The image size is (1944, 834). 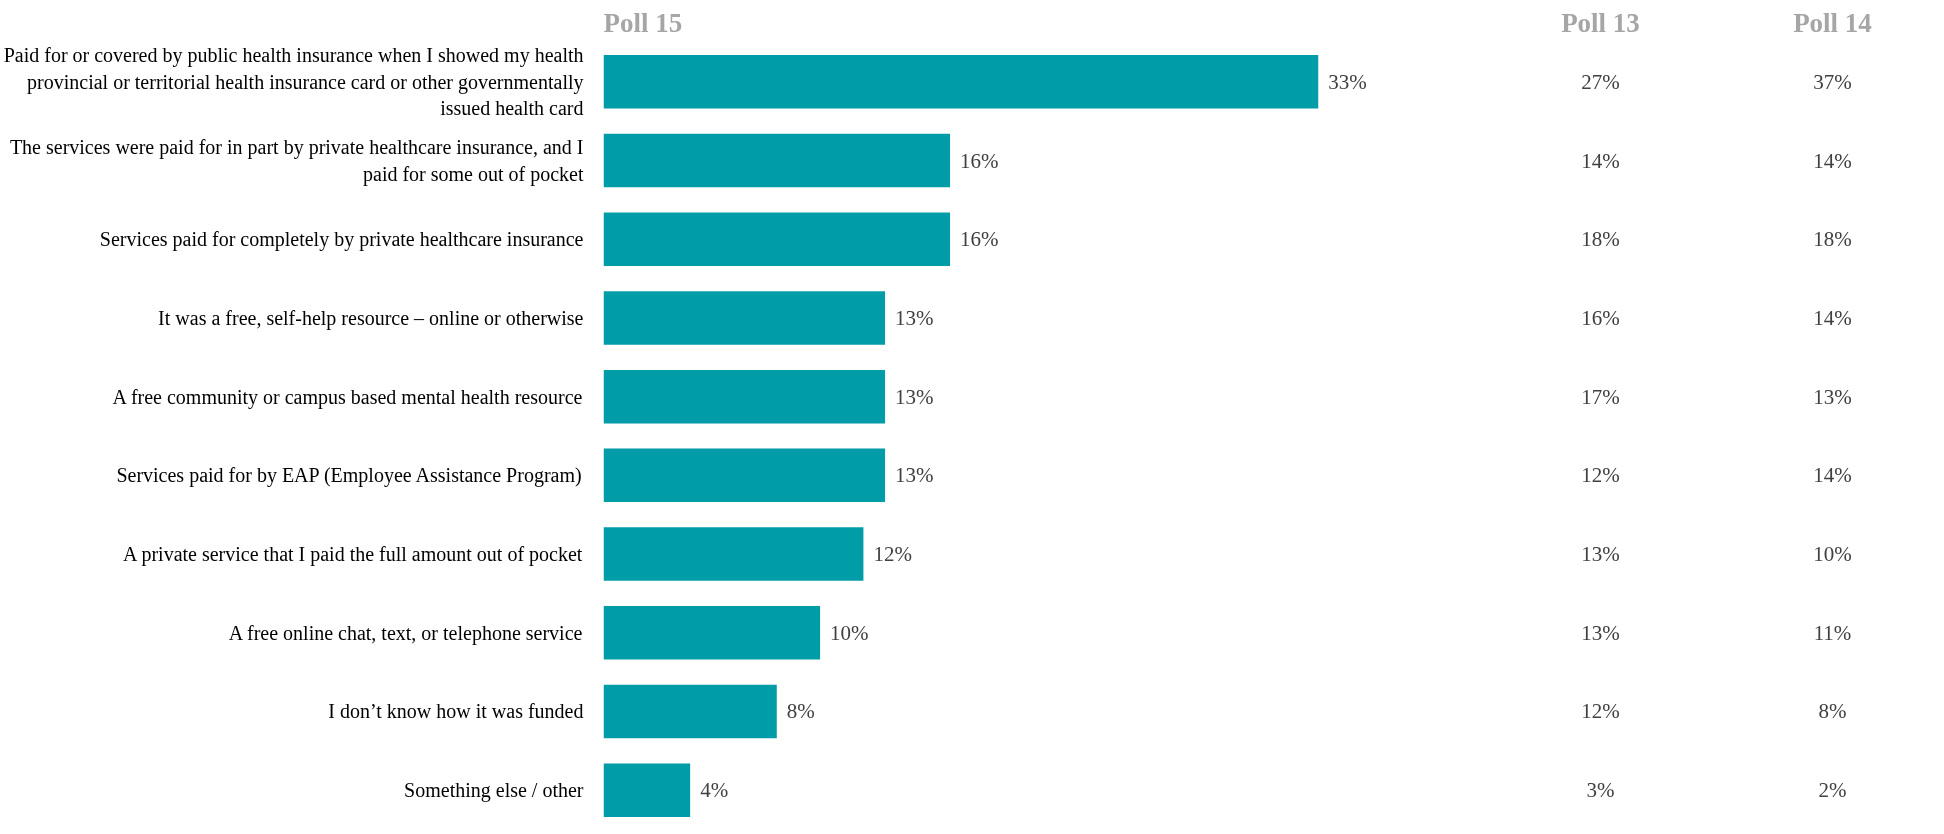 I want to click on text: 2%, so click(x=1832, y=790).